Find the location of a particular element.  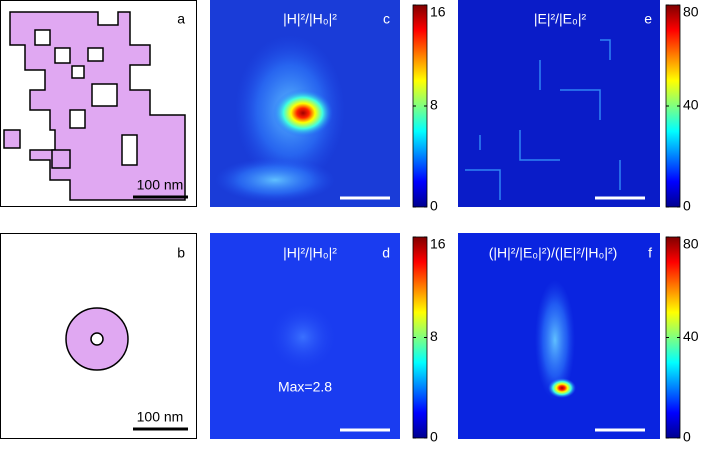

panel-label: d is located at coordinates (386, 253).